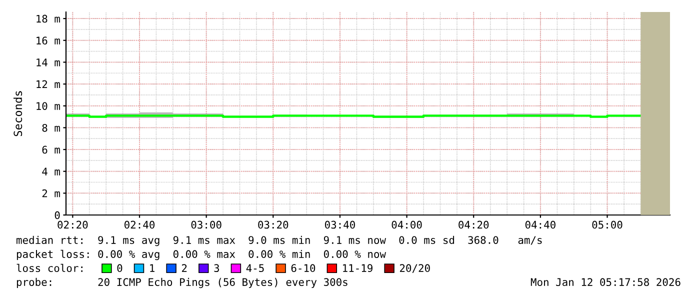 Image resolution: width=697 pixels, height=297 pixels. What do you see at coordinates (57, 215) in the screenshot?
I see `y-tick-label: 0` at bounding box center [57, 215].